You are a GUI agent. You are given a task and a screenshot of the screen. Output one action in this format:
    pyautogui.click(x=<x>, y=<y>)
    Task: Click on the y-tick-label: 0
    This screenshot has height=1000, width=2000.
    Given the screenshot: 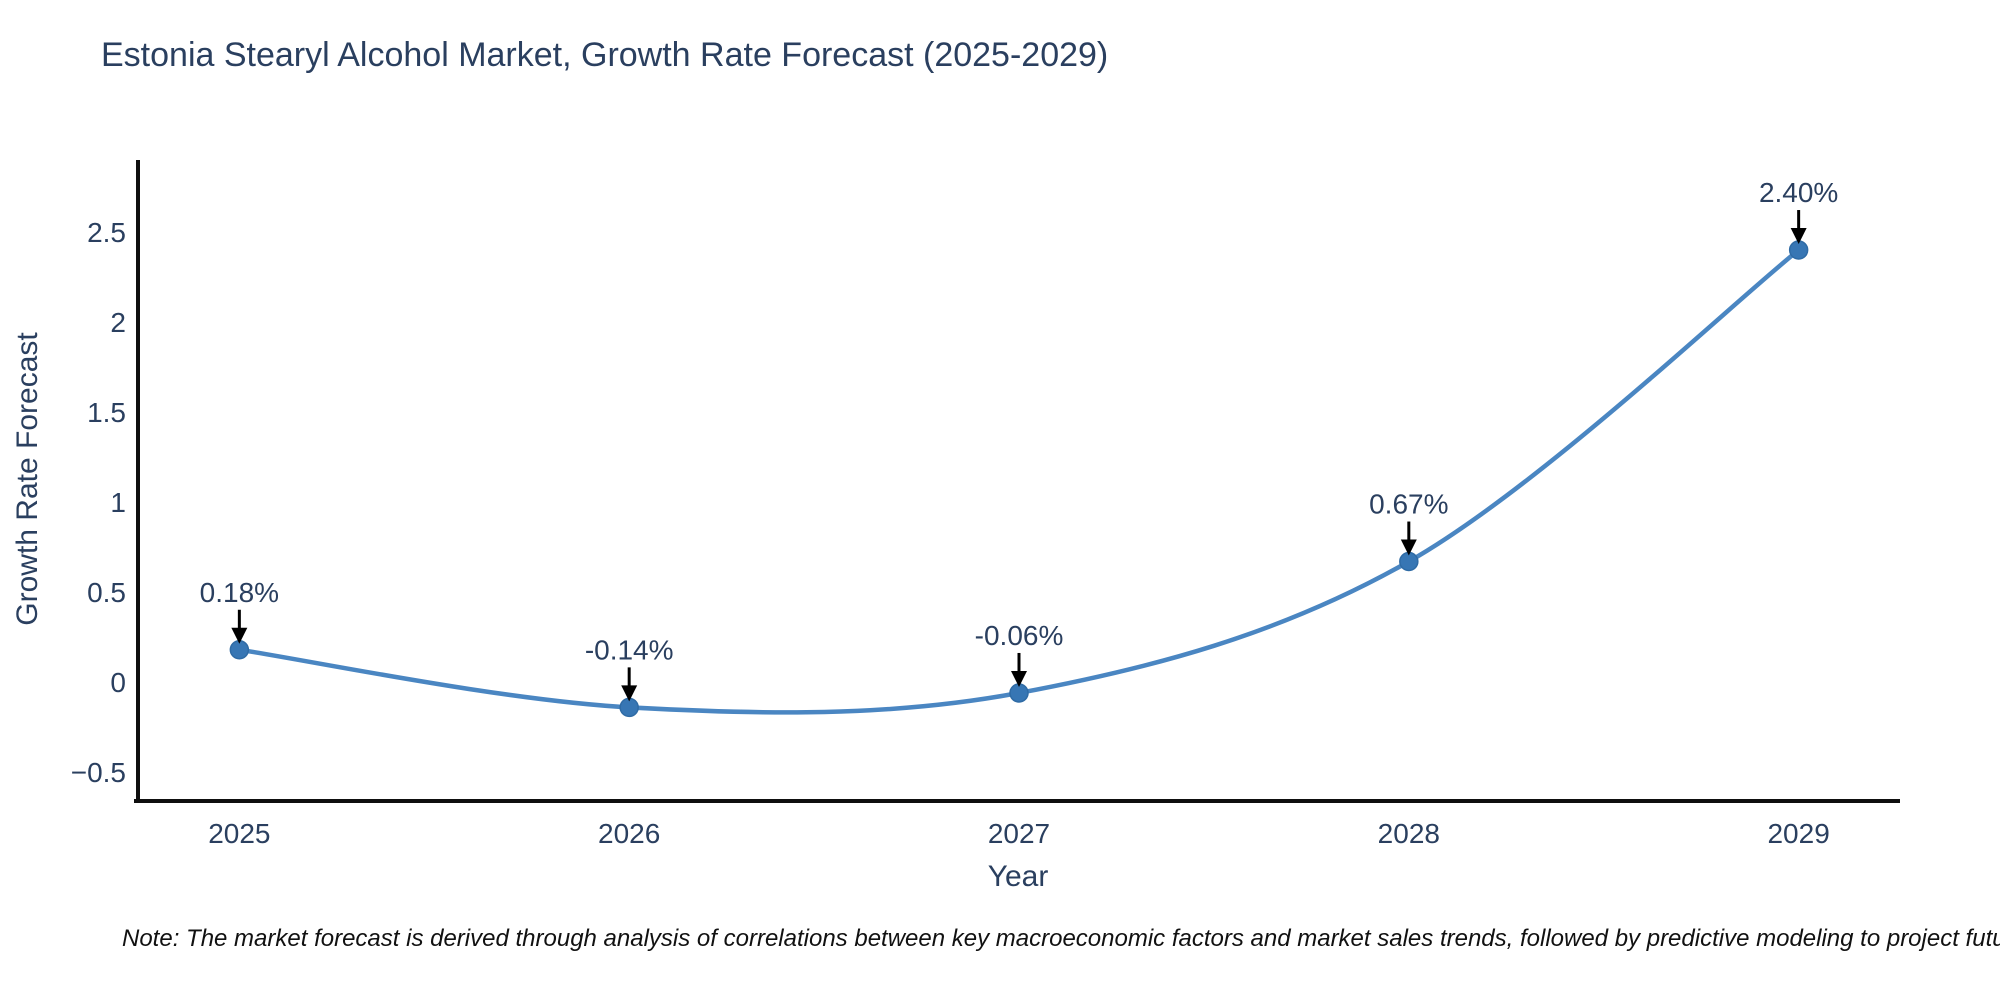 What is the action you would take?
    pyautogui.click(x=118, y=682)
    